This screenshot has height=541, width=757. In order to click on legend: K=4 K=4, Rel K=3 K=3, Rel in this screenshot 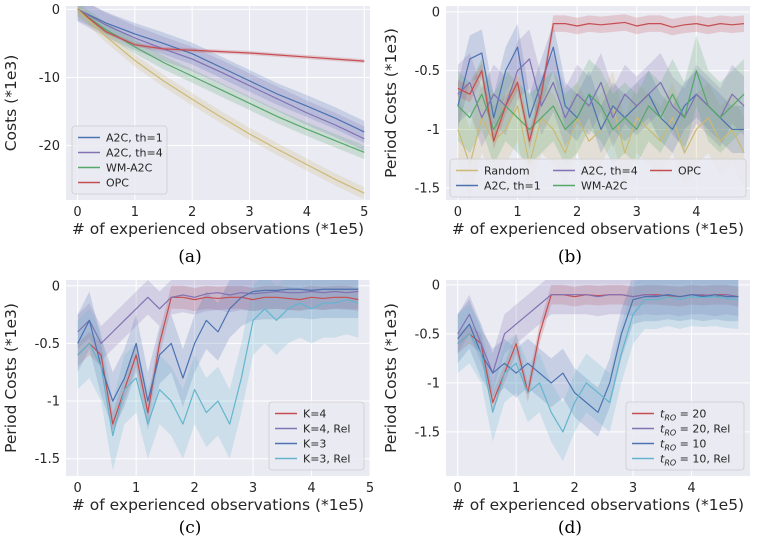, I will do `click(316, 436)`.